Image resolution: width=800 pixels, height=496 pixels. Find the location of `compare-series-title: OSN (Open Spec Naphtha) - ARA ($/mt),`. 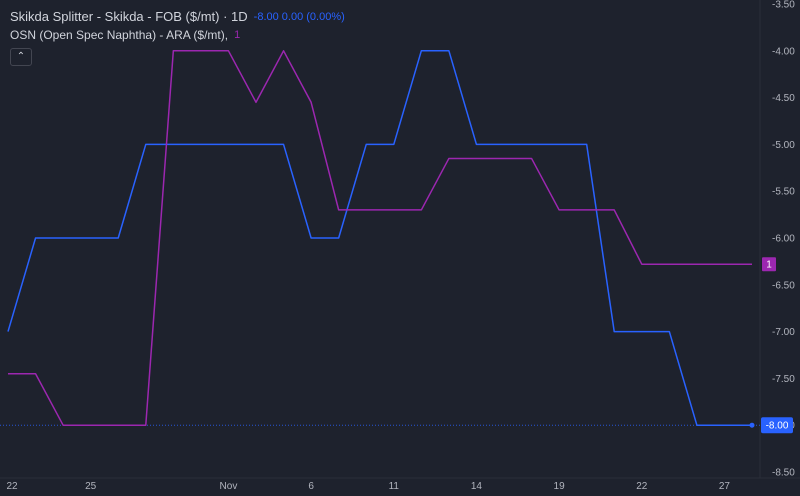

compare-series-title: OSN (Open Spec Naphtha) - ARA ($/mt), is located at coordinates (119, 35).